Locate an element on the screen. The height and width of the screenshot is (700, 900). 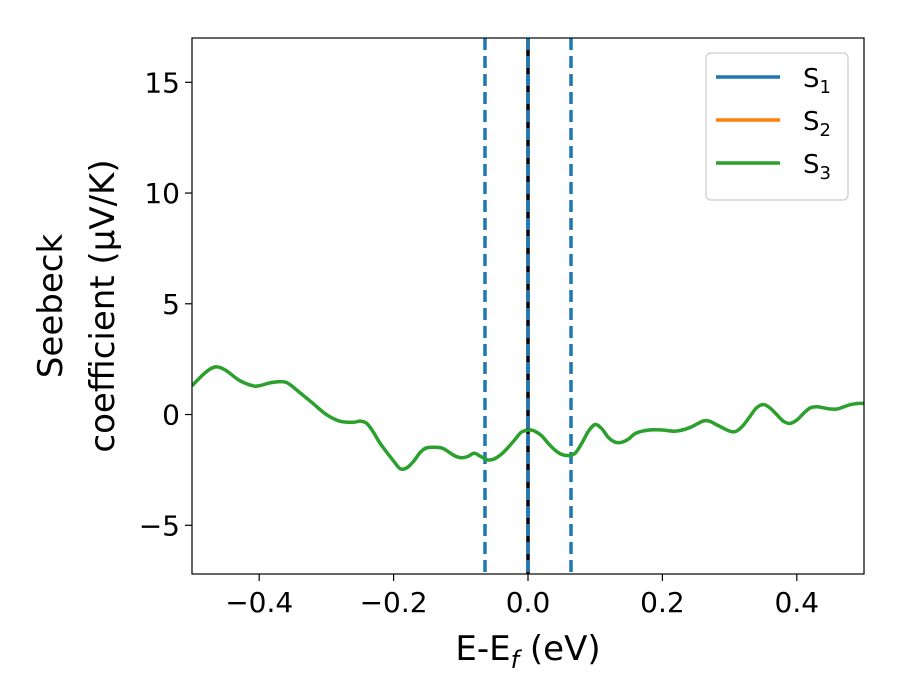
legend-label: S3 is located at coordinates (817, 167).